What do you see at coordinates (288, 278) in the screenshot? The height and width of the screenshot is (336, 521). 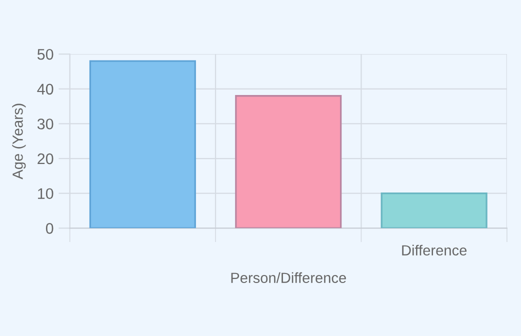 I see `x-axis-title: Person/Difference` at bounding box center [288, 278].